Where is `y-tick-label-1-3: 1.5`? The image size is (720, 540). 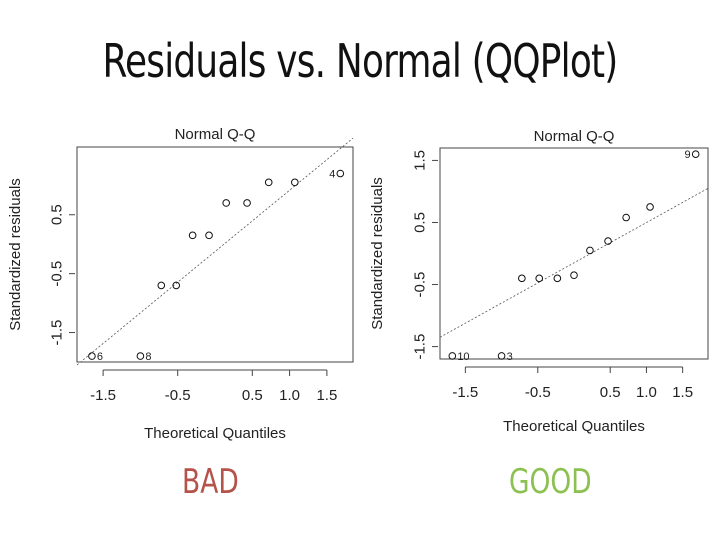
y-tick-label-1-3: 1.5 is located at coordinates (420, 160).